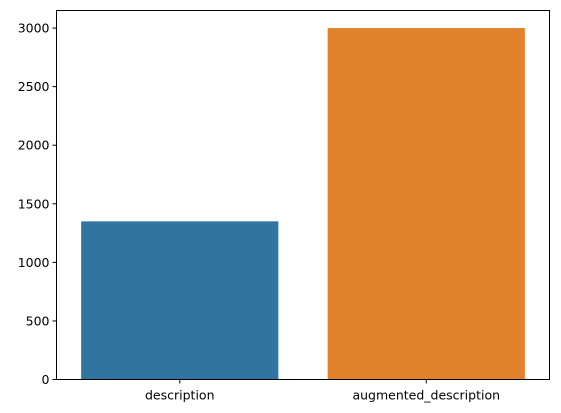 This screenshot has width=561, height=413. Describe the element at coordinates (34, 86) in the screenshot. I see `y-tick-label: 2500` at that location.